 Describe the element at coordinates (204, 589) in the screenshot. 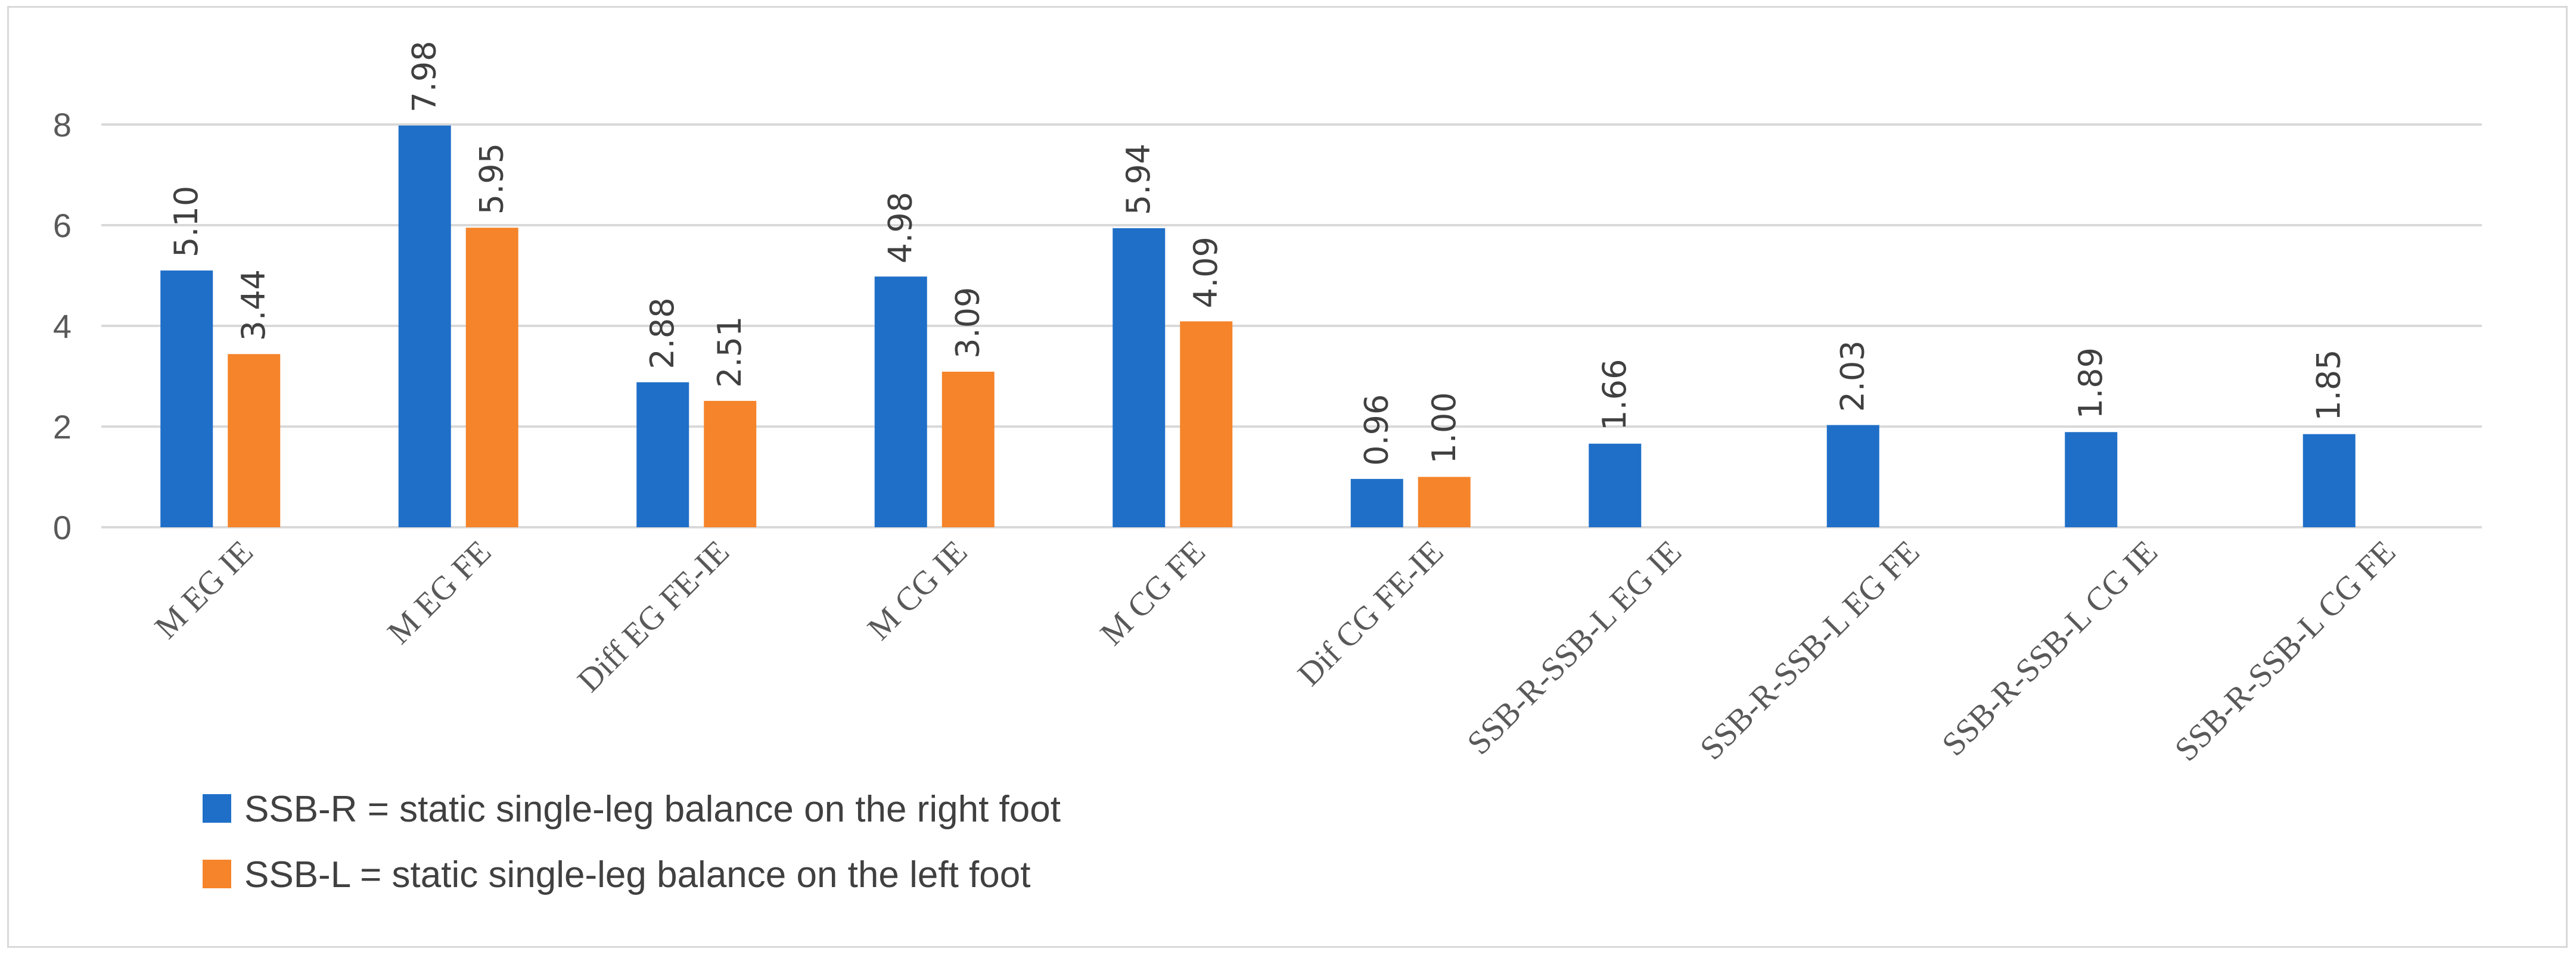

I see `x-category-label: M EG IE` at that location.